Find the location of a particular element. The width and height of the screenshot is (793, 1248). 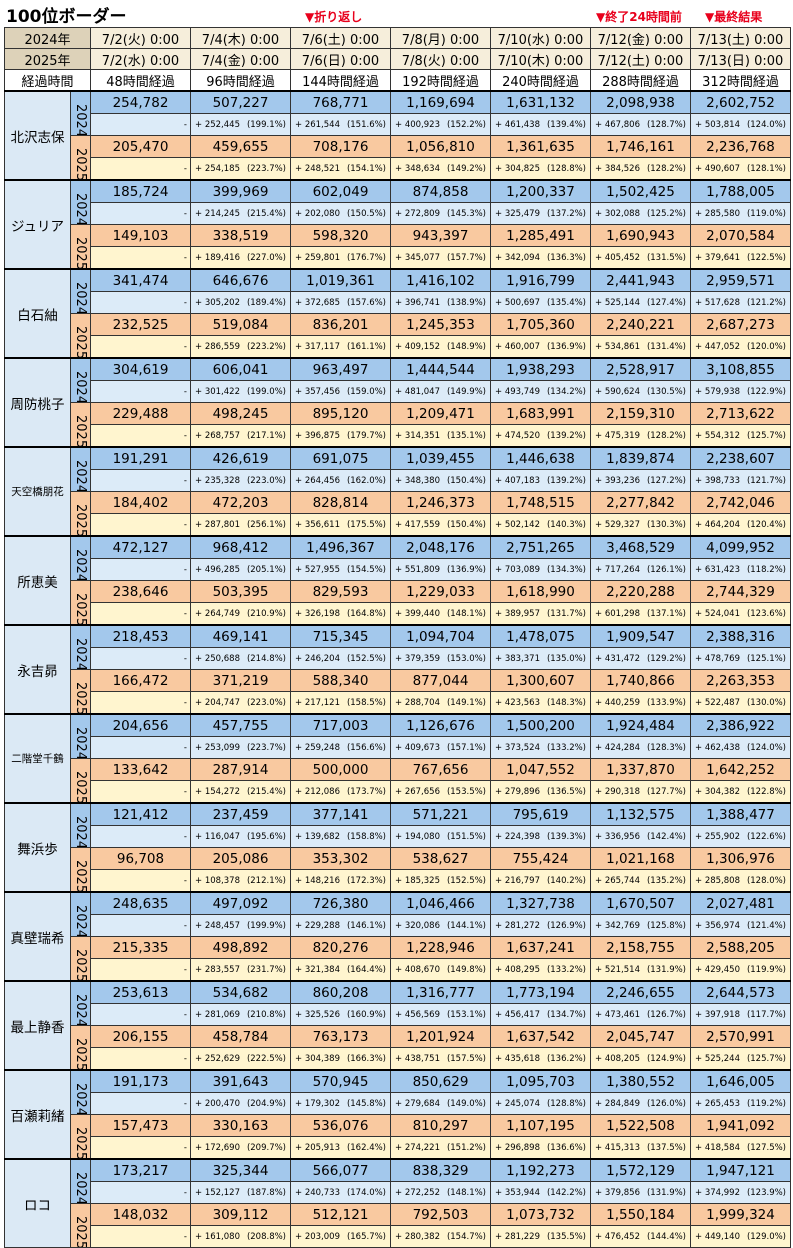

delta-cell: + 423,563 (148.3%) is located at coordinates (540, 703).